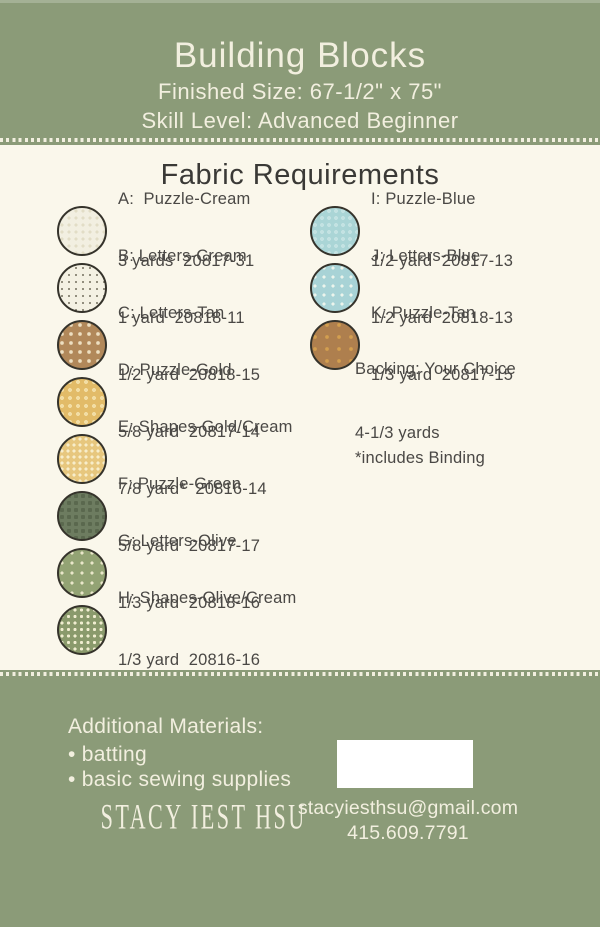 This screenshot has height=927, width=600. I want to click on fabric-requirements-heading: Fabric Requirements, so click(300, 175).